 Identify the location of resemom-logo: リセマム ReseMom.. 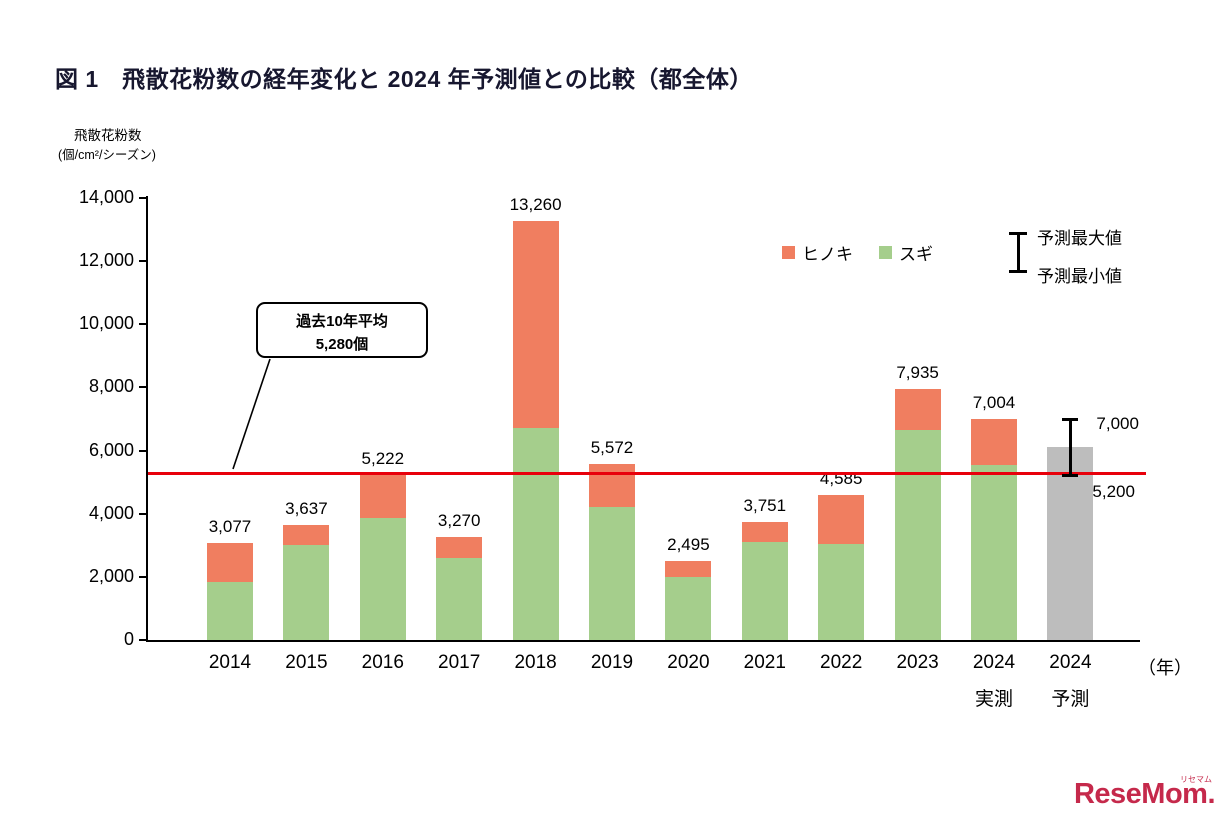
(1144, 793).